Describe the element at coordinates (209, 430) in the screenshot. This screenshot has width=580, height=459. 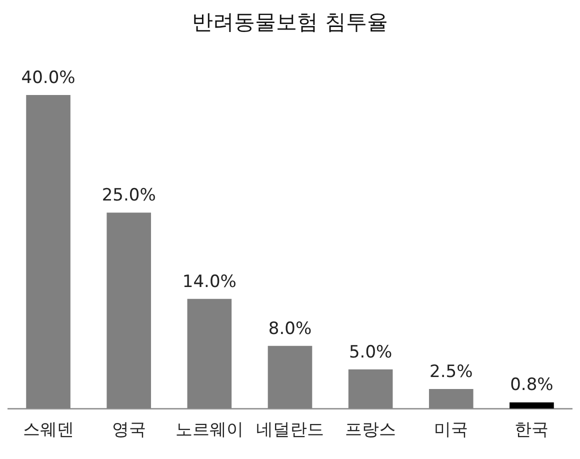
I see `x-tick-label: 노르웨이` at that location.